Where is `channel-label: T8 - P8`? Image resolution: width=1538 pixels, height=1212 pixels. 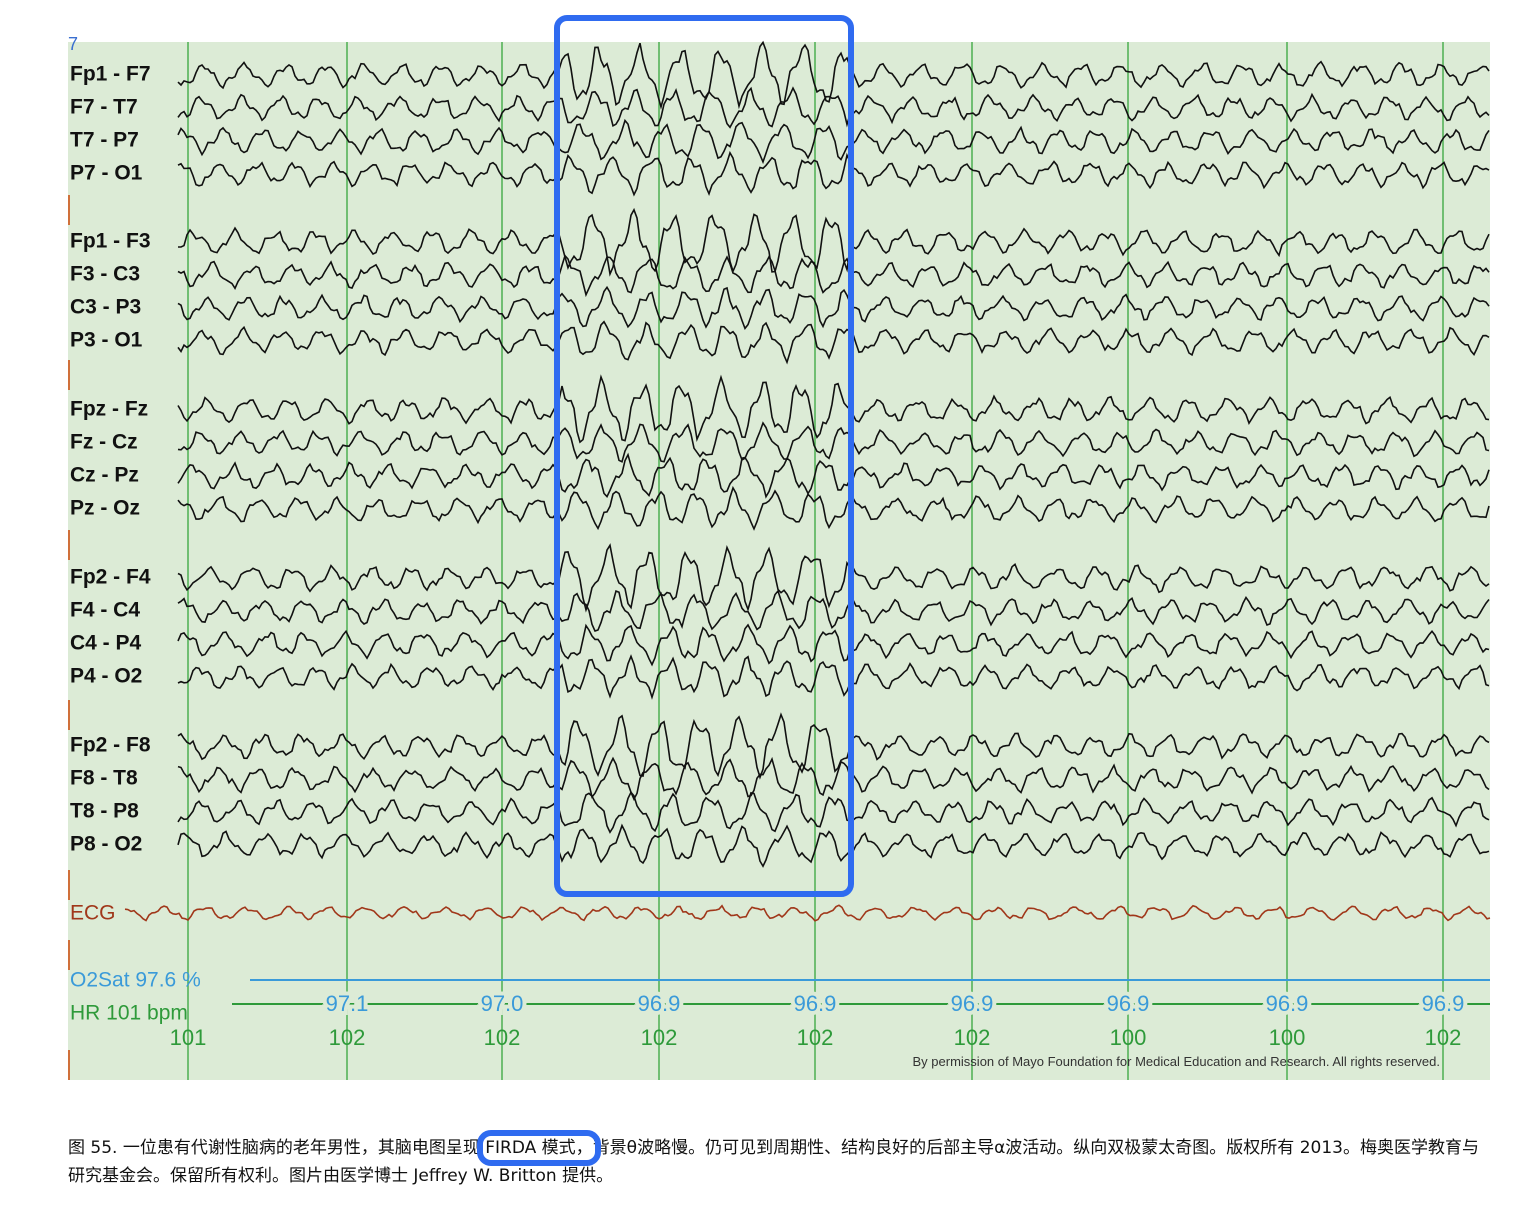 channel-label: T8 - P8 is located at coordinates (104, 811).